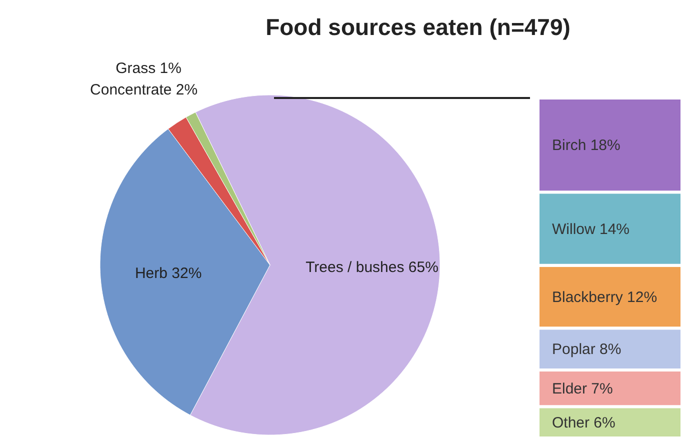 This screenshot has width=690, height=438. Describe the element at coordinates (149, 68) in the screenshot. I see `slice-label: Grass 1%` at that location.